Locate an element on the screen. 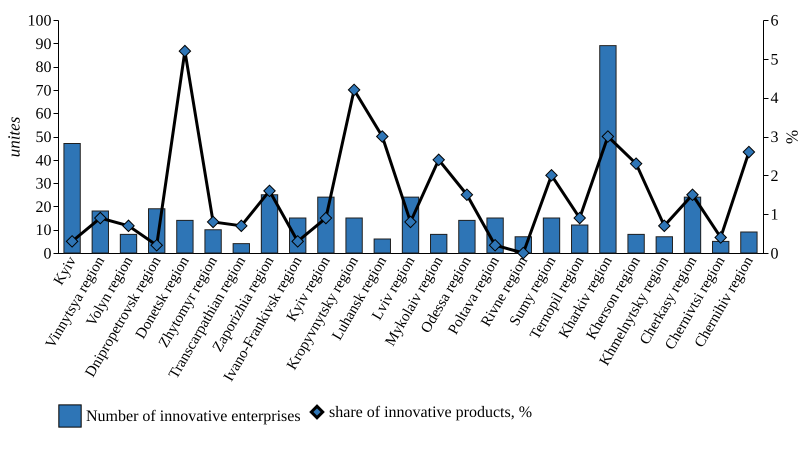 This screenshot has height=451, width=806. y-tick-label: 50 is located at coordinates (44, 137).